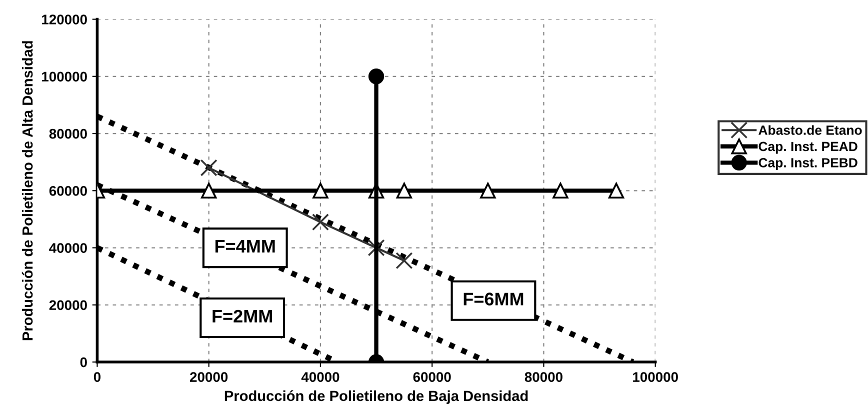  I want to click on y-tick-label: 20000, so click(68, 305).